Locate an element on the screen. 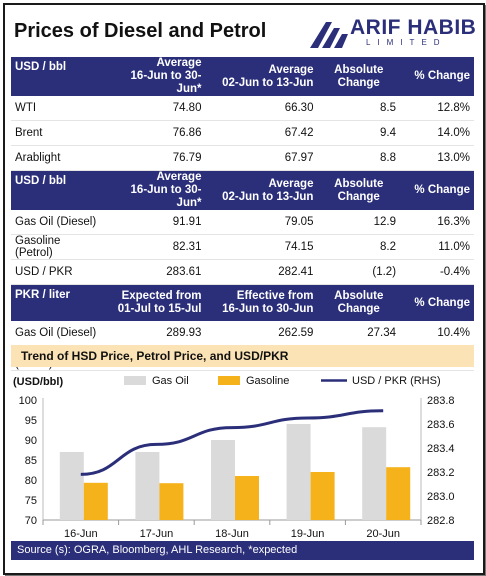  table-cell: 283.61 is located at coordinates (154, 272).